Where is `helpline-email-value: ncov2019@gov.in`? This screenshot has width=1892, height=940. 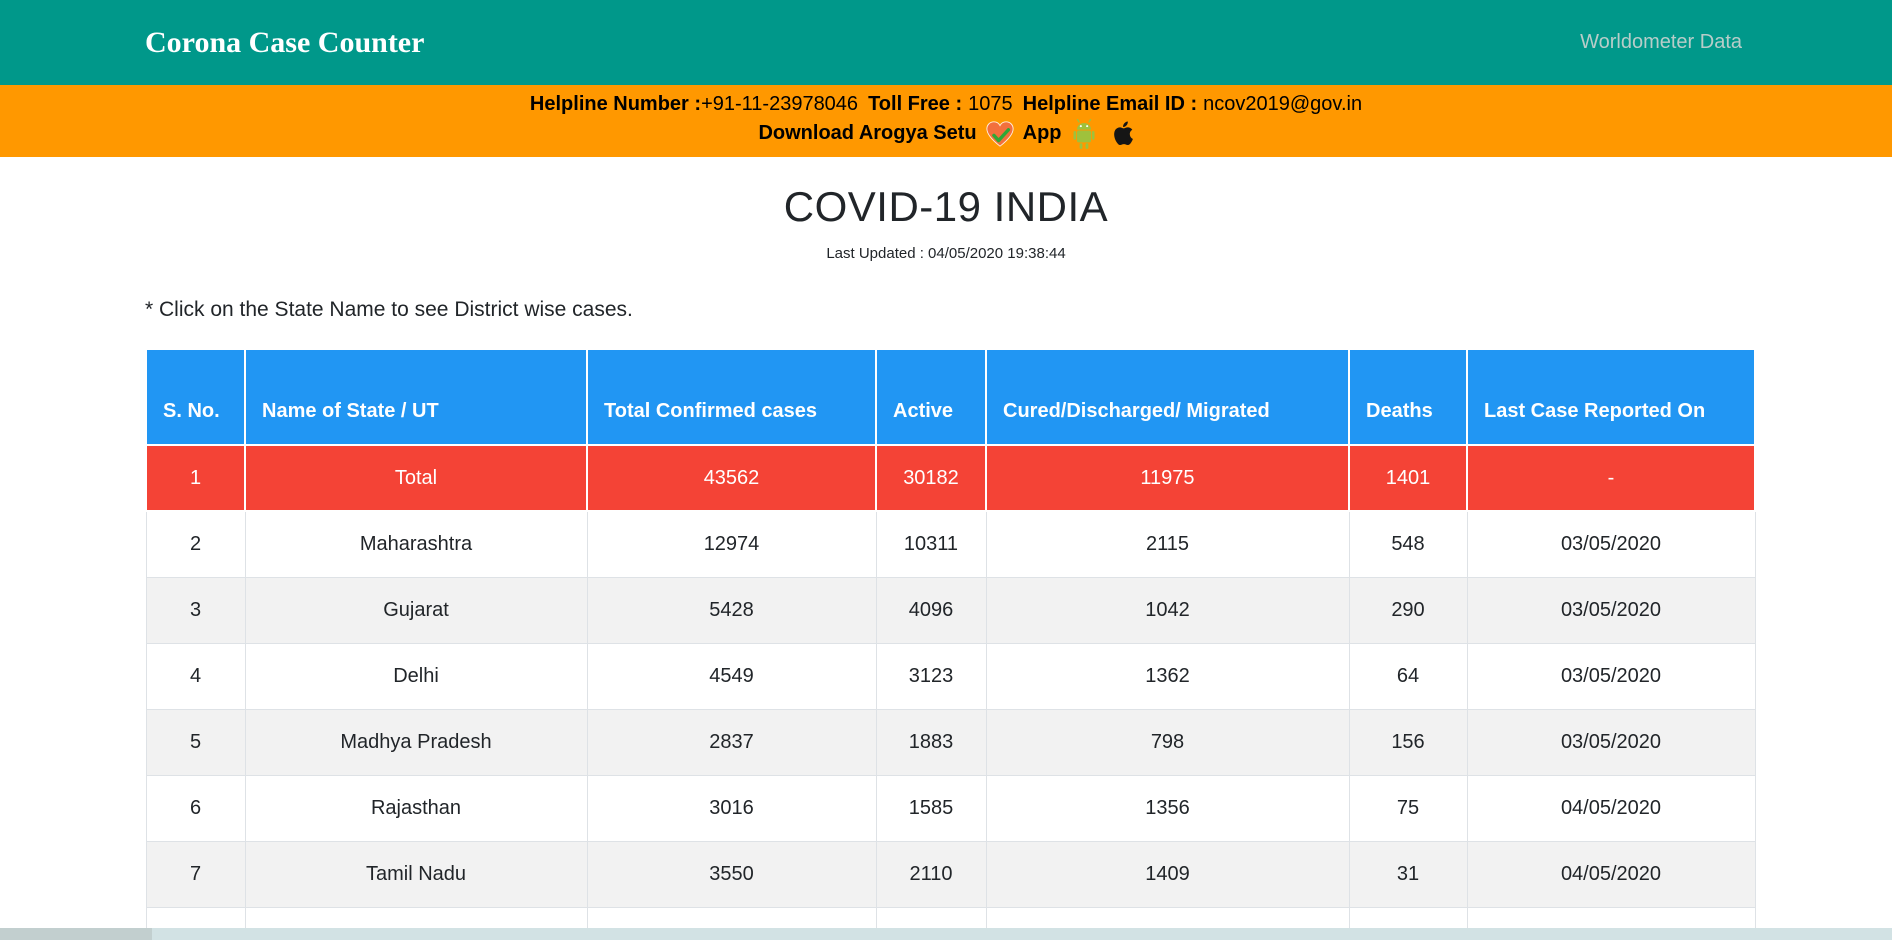
helpline-email-value: ncov2019@gov.in is located at coordinates (1283, 103).